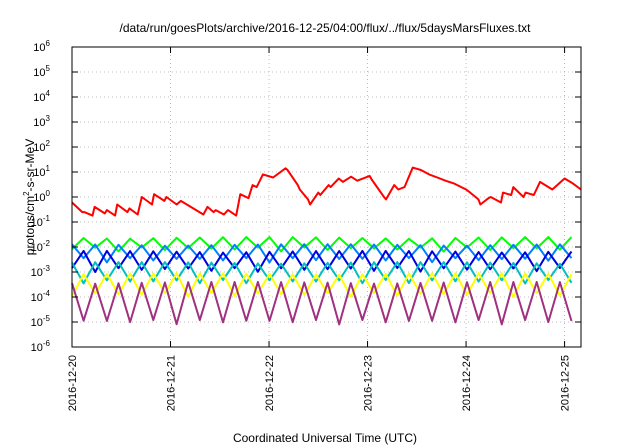 This screenshot has height=448, width=640. I want to click on x-tick-label: 2016-12-24, so click(467, 383).